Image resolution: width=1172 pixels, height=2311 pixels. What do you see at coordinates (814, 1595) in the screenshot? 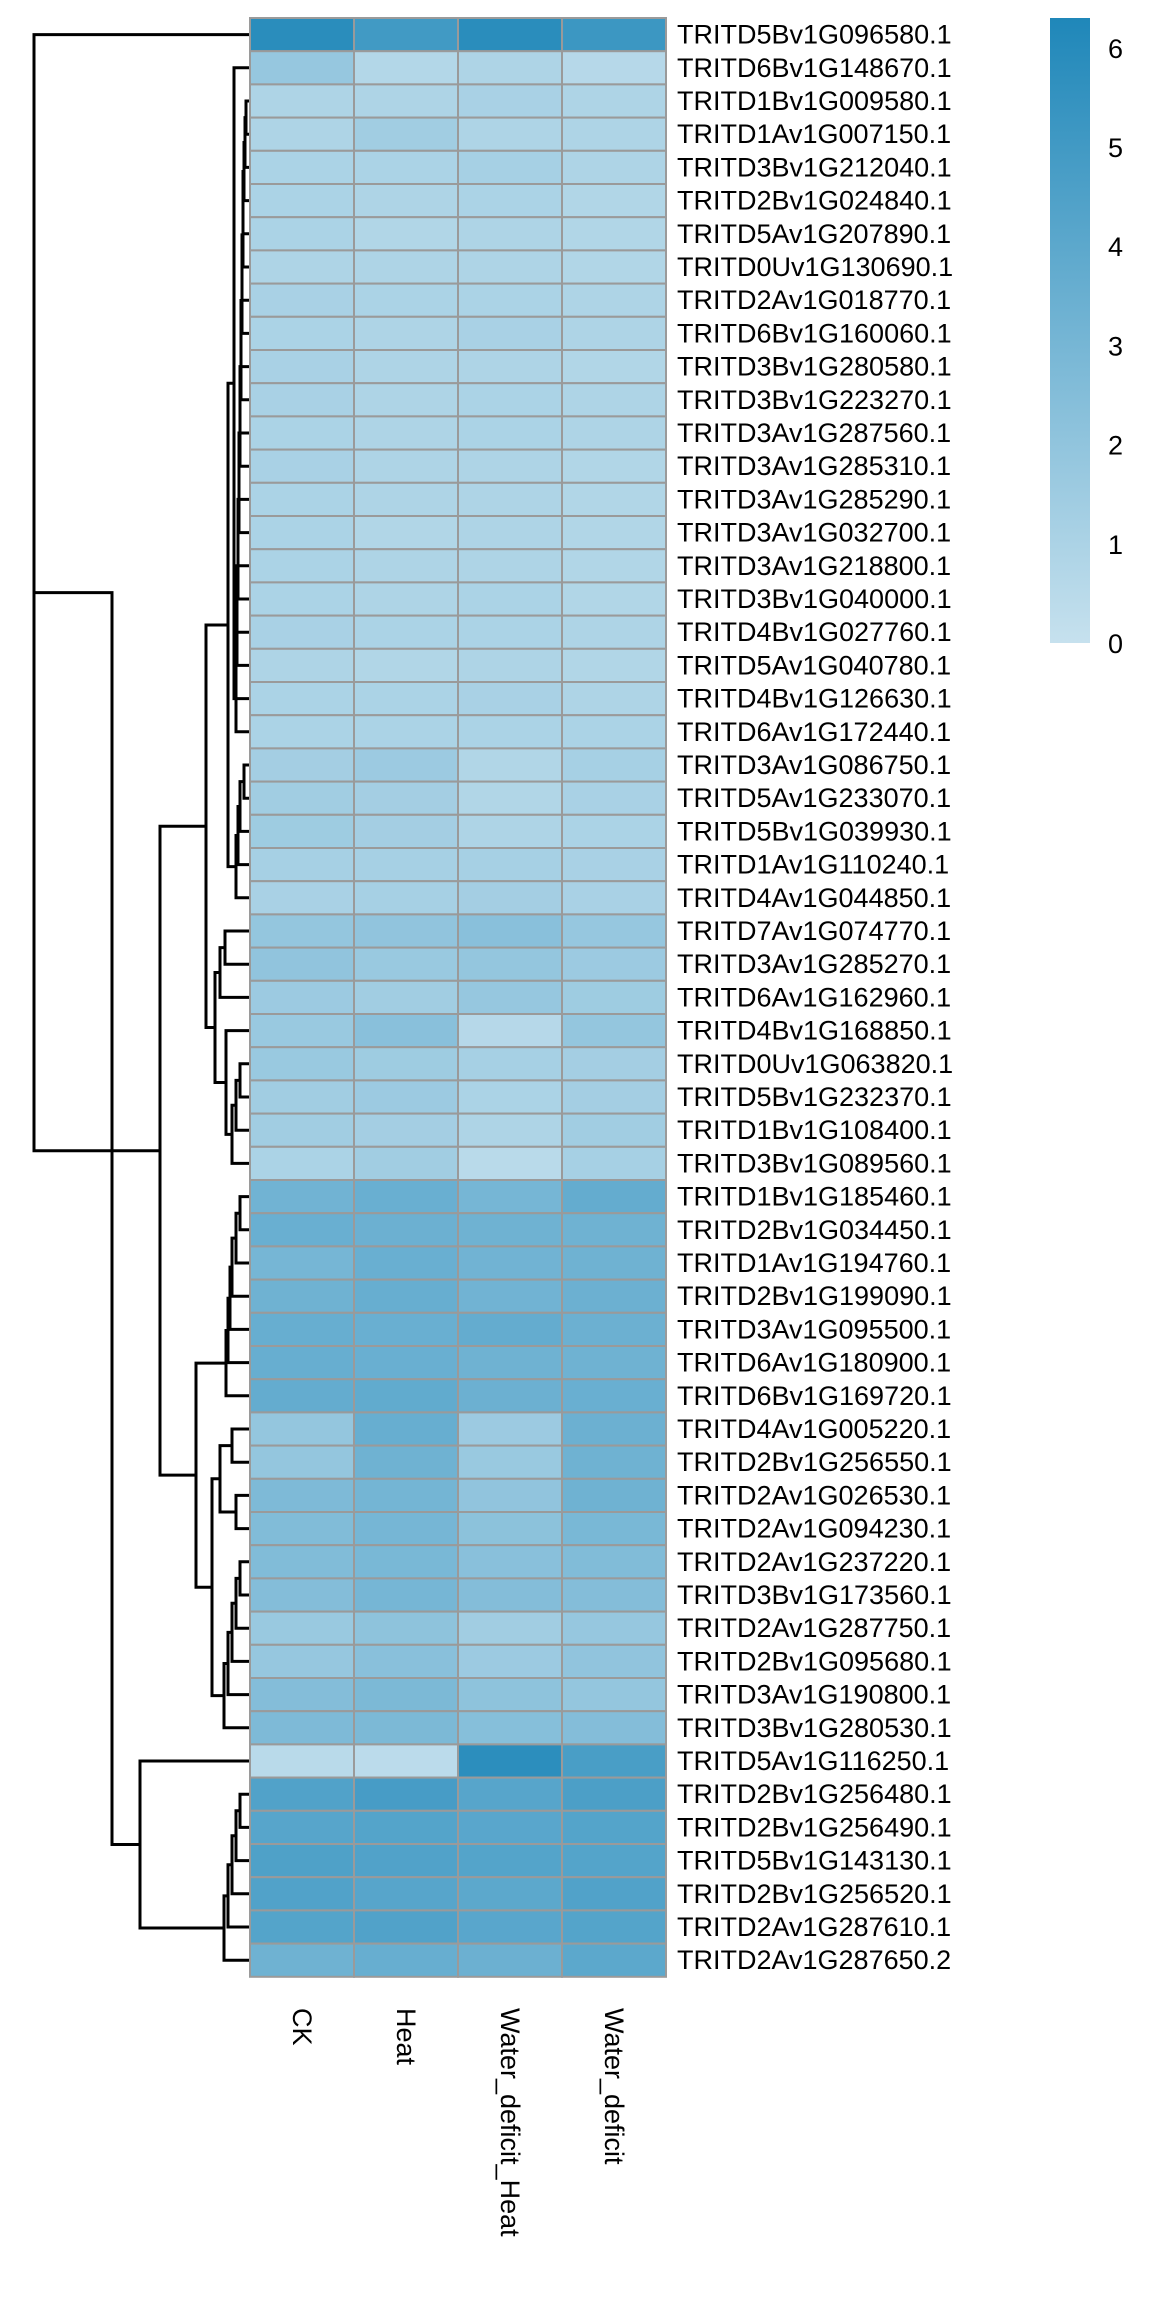
I see `row-label: TRITD3Bv1G173560.1` at bounding box center [814, 1595].